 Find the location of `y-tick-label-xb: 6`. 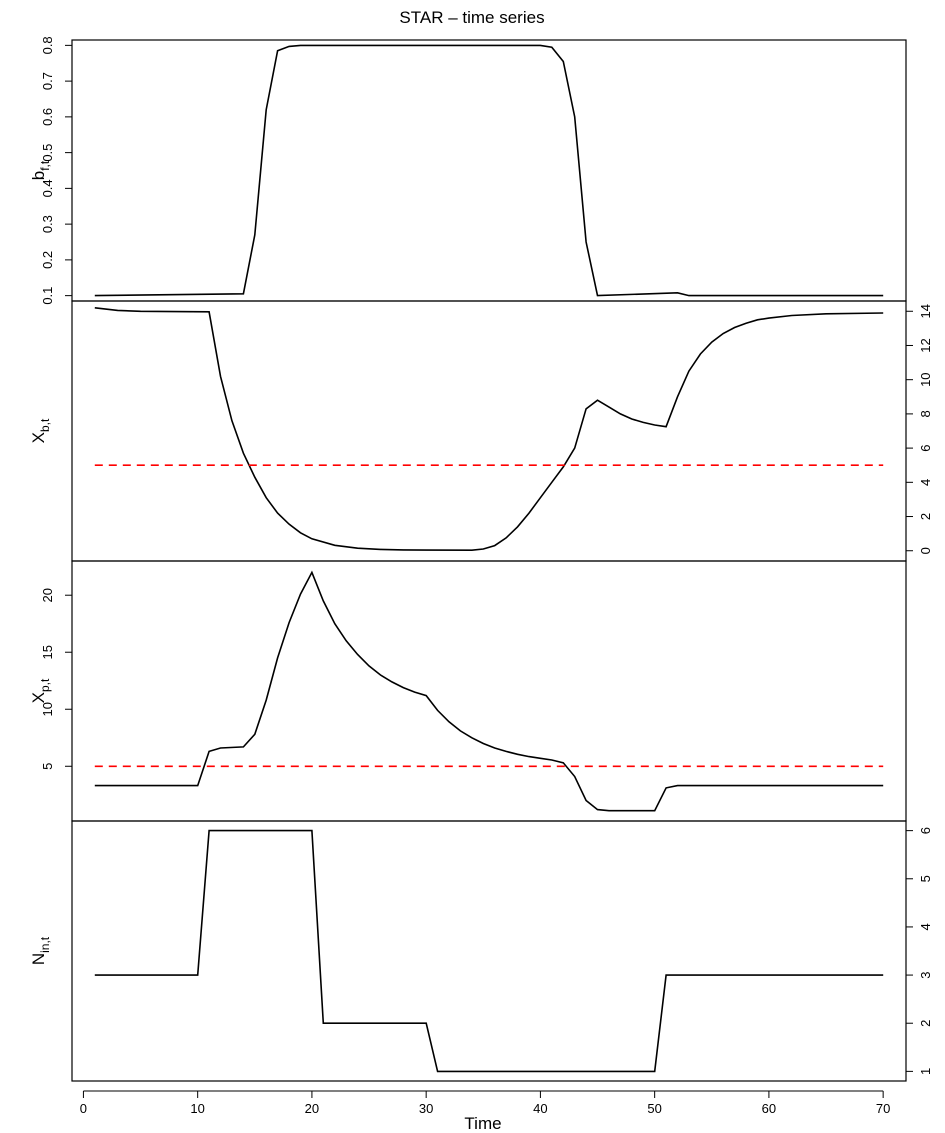

y-tick-label-xb: 6 is located at coordinates (925, 447).